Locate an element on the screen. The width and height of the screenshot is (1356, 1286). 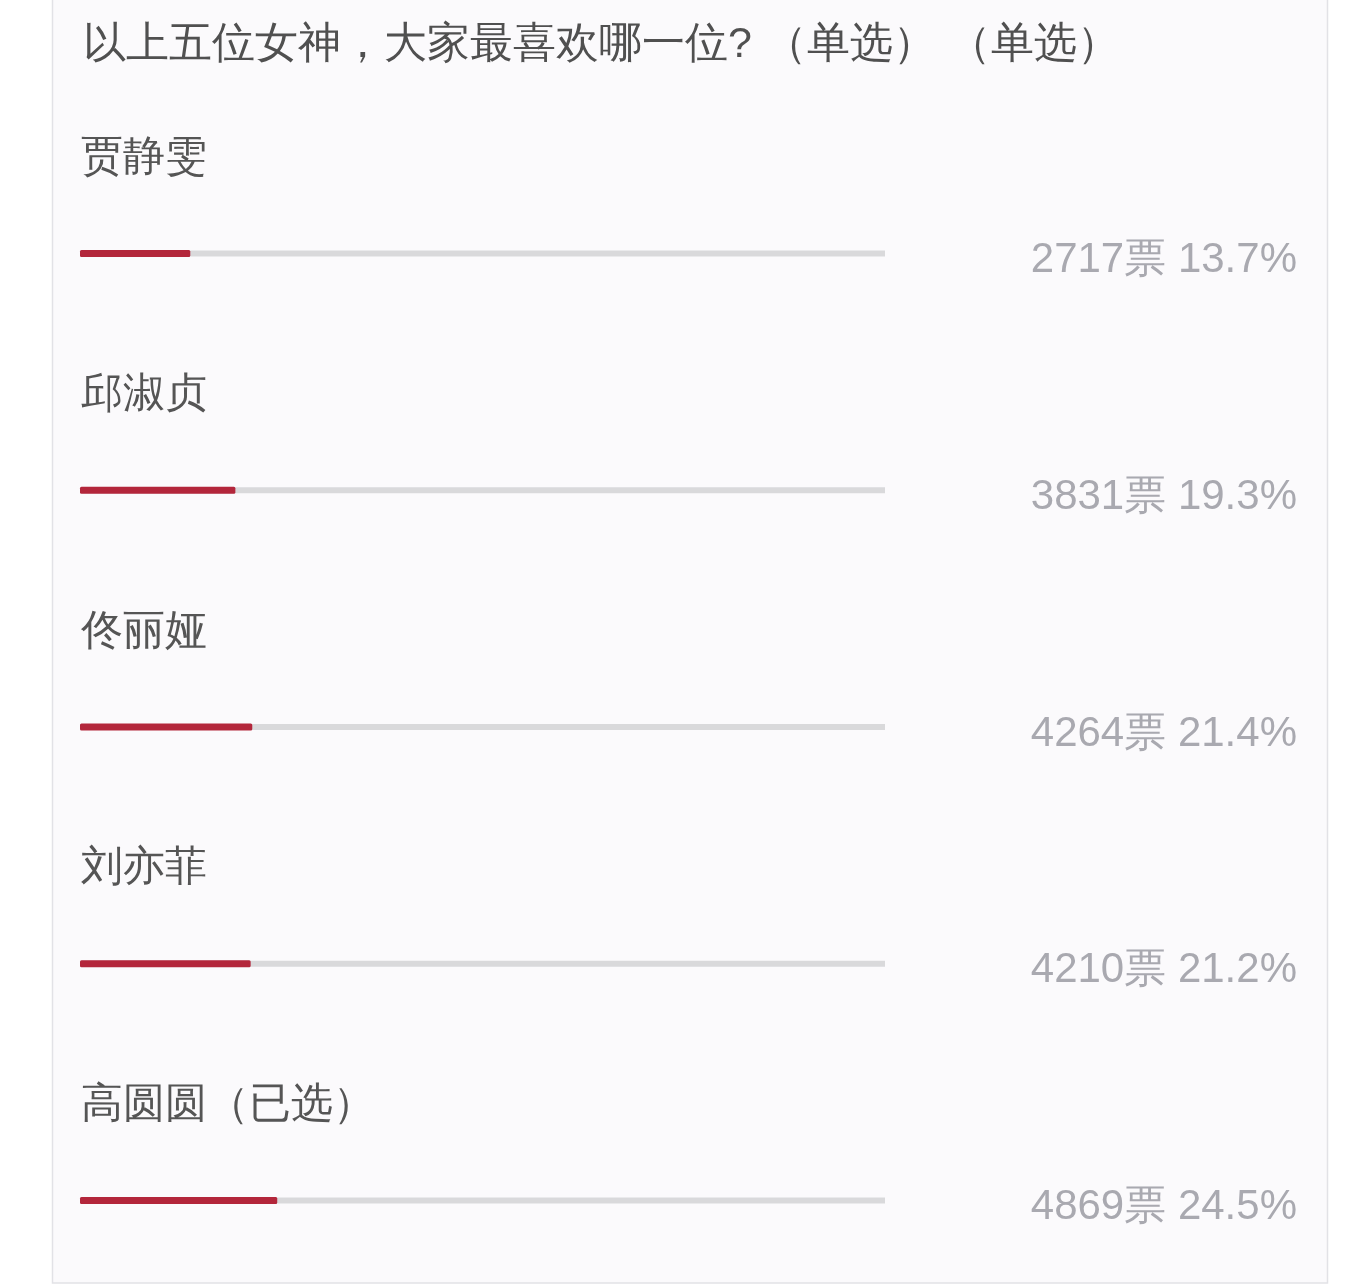
value-label: 4264票 21.4% is located at coordinates (1163, 731).